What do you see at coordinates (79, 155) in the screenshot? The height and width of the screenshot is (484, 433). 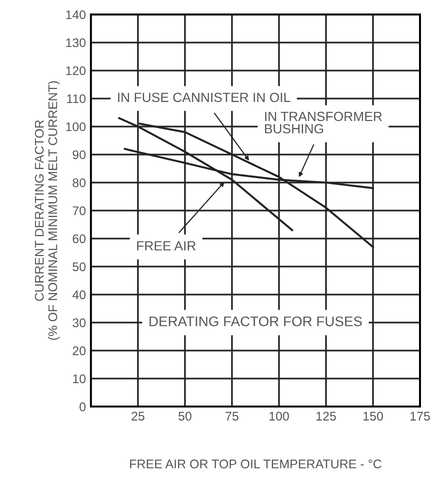 I see `y-tick-label: 90` at bounding box center [79, 155].